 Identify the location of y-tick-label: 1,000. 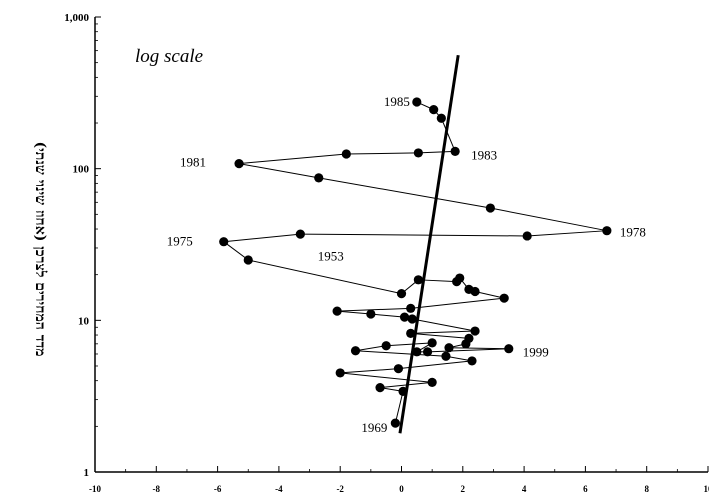
(76, 18).